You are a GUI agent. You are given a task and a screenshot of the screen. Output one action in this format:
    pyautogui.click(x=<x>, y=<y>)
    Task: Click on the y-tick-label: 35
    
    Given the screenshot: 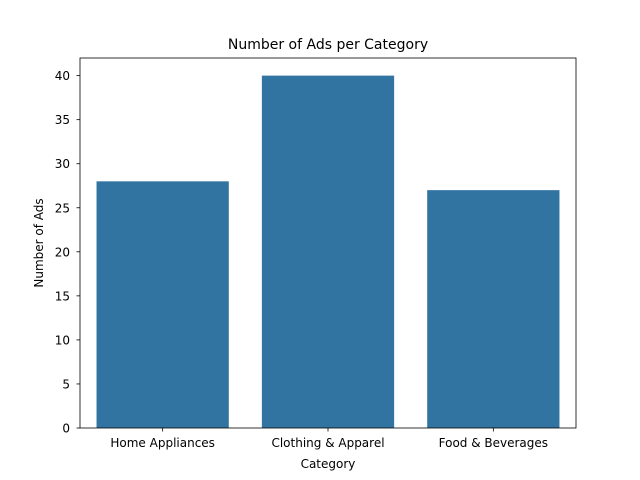 What is the action you would take?
    pyautogui.click(x=62, y=120)
    